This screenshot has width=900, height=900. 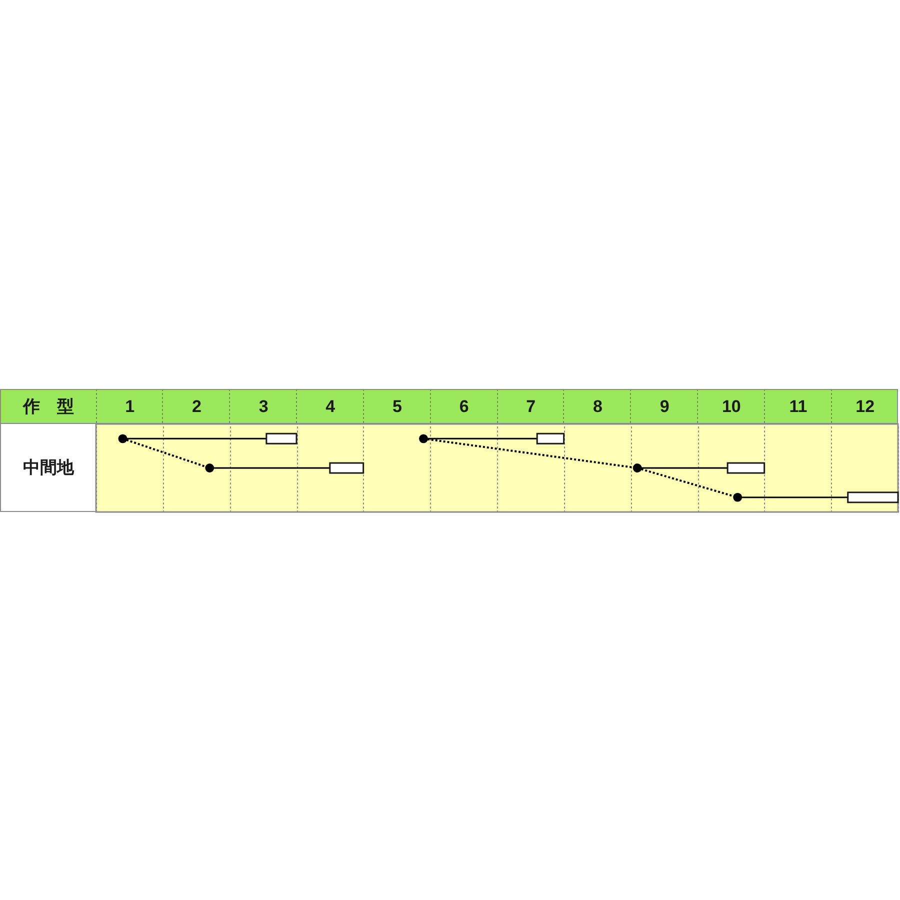 What do you see at coordinates (531, 406) in the screenshot?
I see `x-tick-label: 7` at bounding box center [531, 406].